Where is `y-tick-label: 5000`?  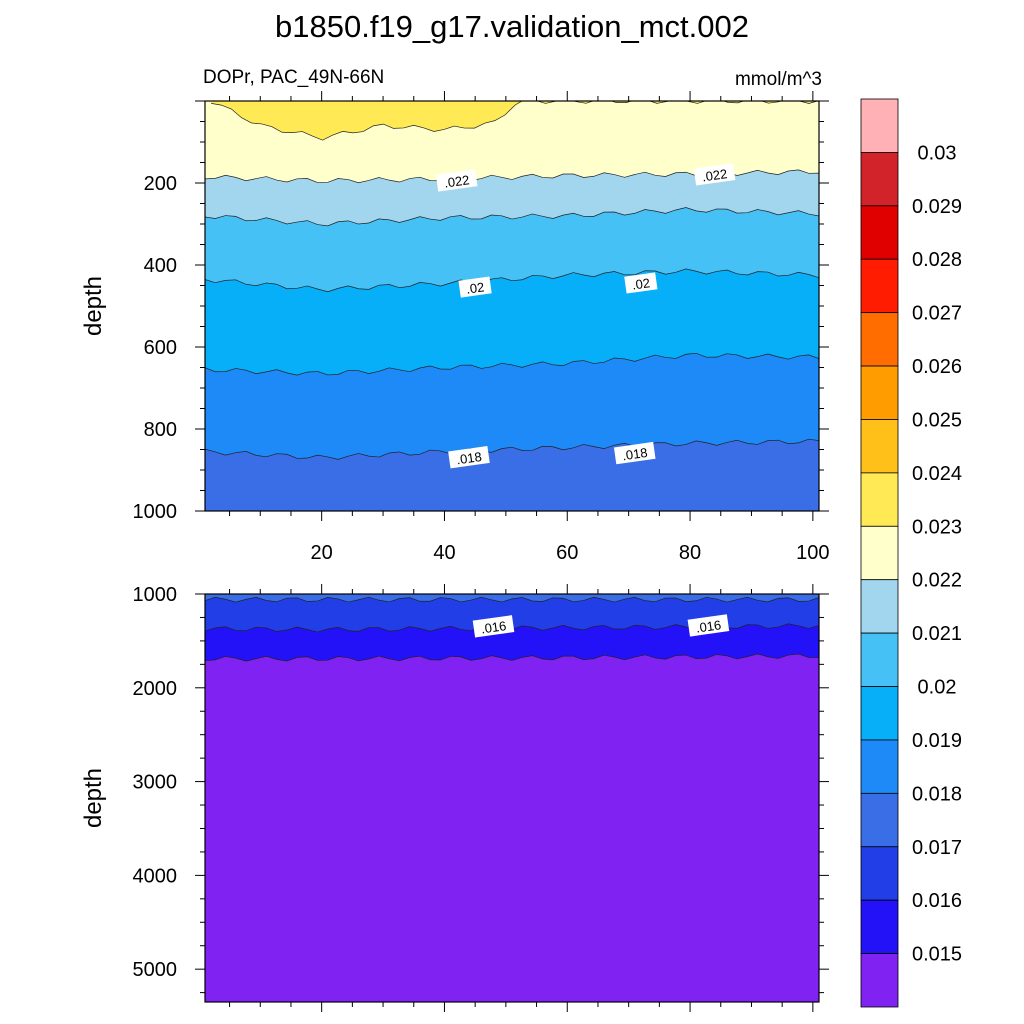 y-tick-label: 5000 is located at coordinates (155, 970).